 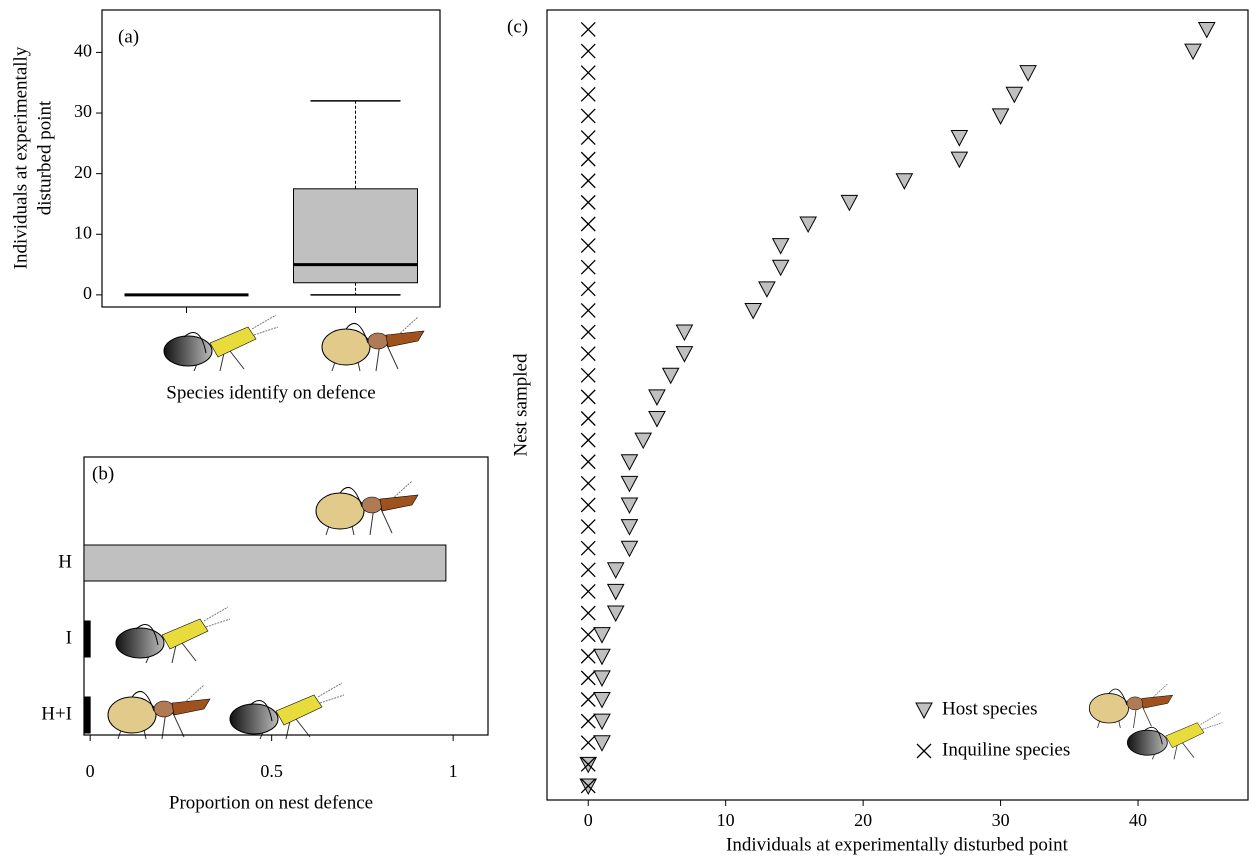 I want to click on box, so click(x=355, y=236).